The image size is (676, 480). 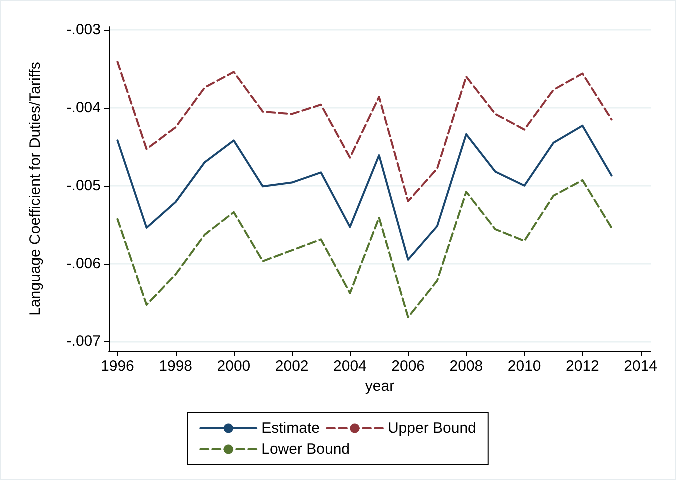 I want to click on x-axis-title: year, so click(x=380, y=386).